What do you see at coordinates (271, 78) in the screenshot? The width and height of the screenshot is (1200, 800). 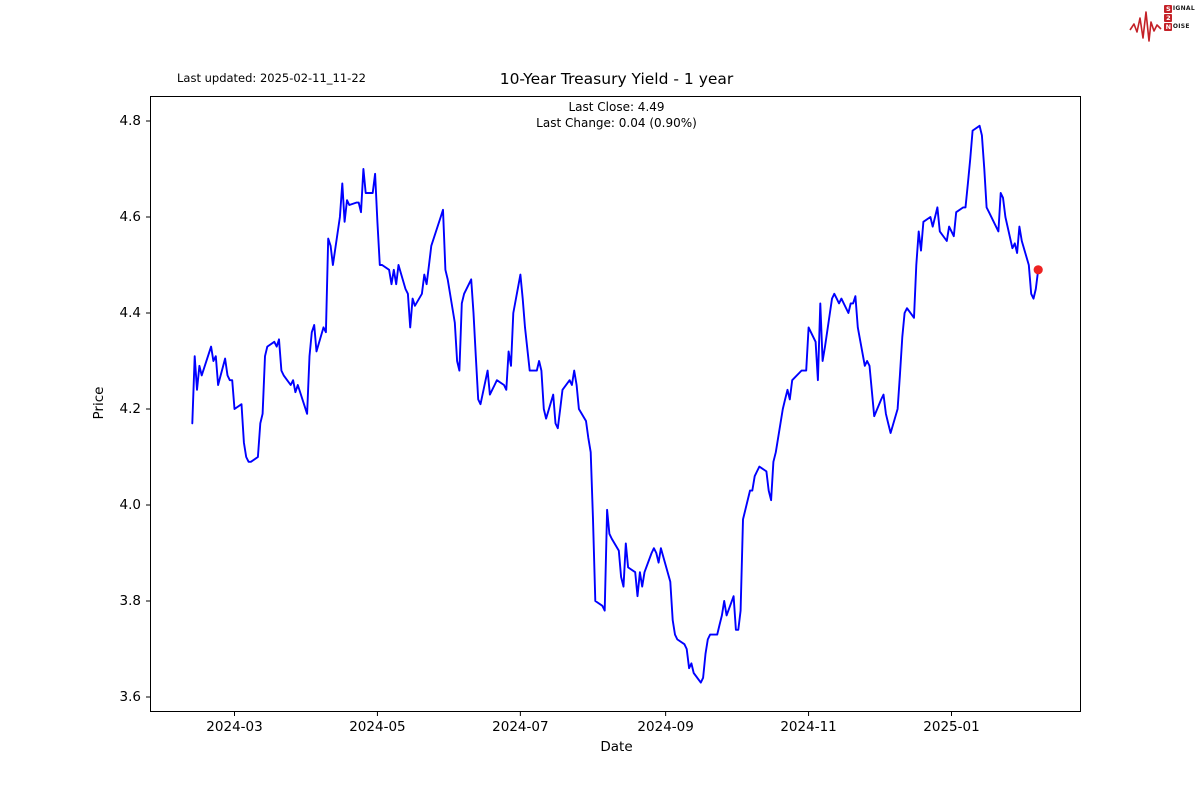 I see `last-updated-label: Last updated: 2025-02-11_11-22` at bounding box center [271, 78].